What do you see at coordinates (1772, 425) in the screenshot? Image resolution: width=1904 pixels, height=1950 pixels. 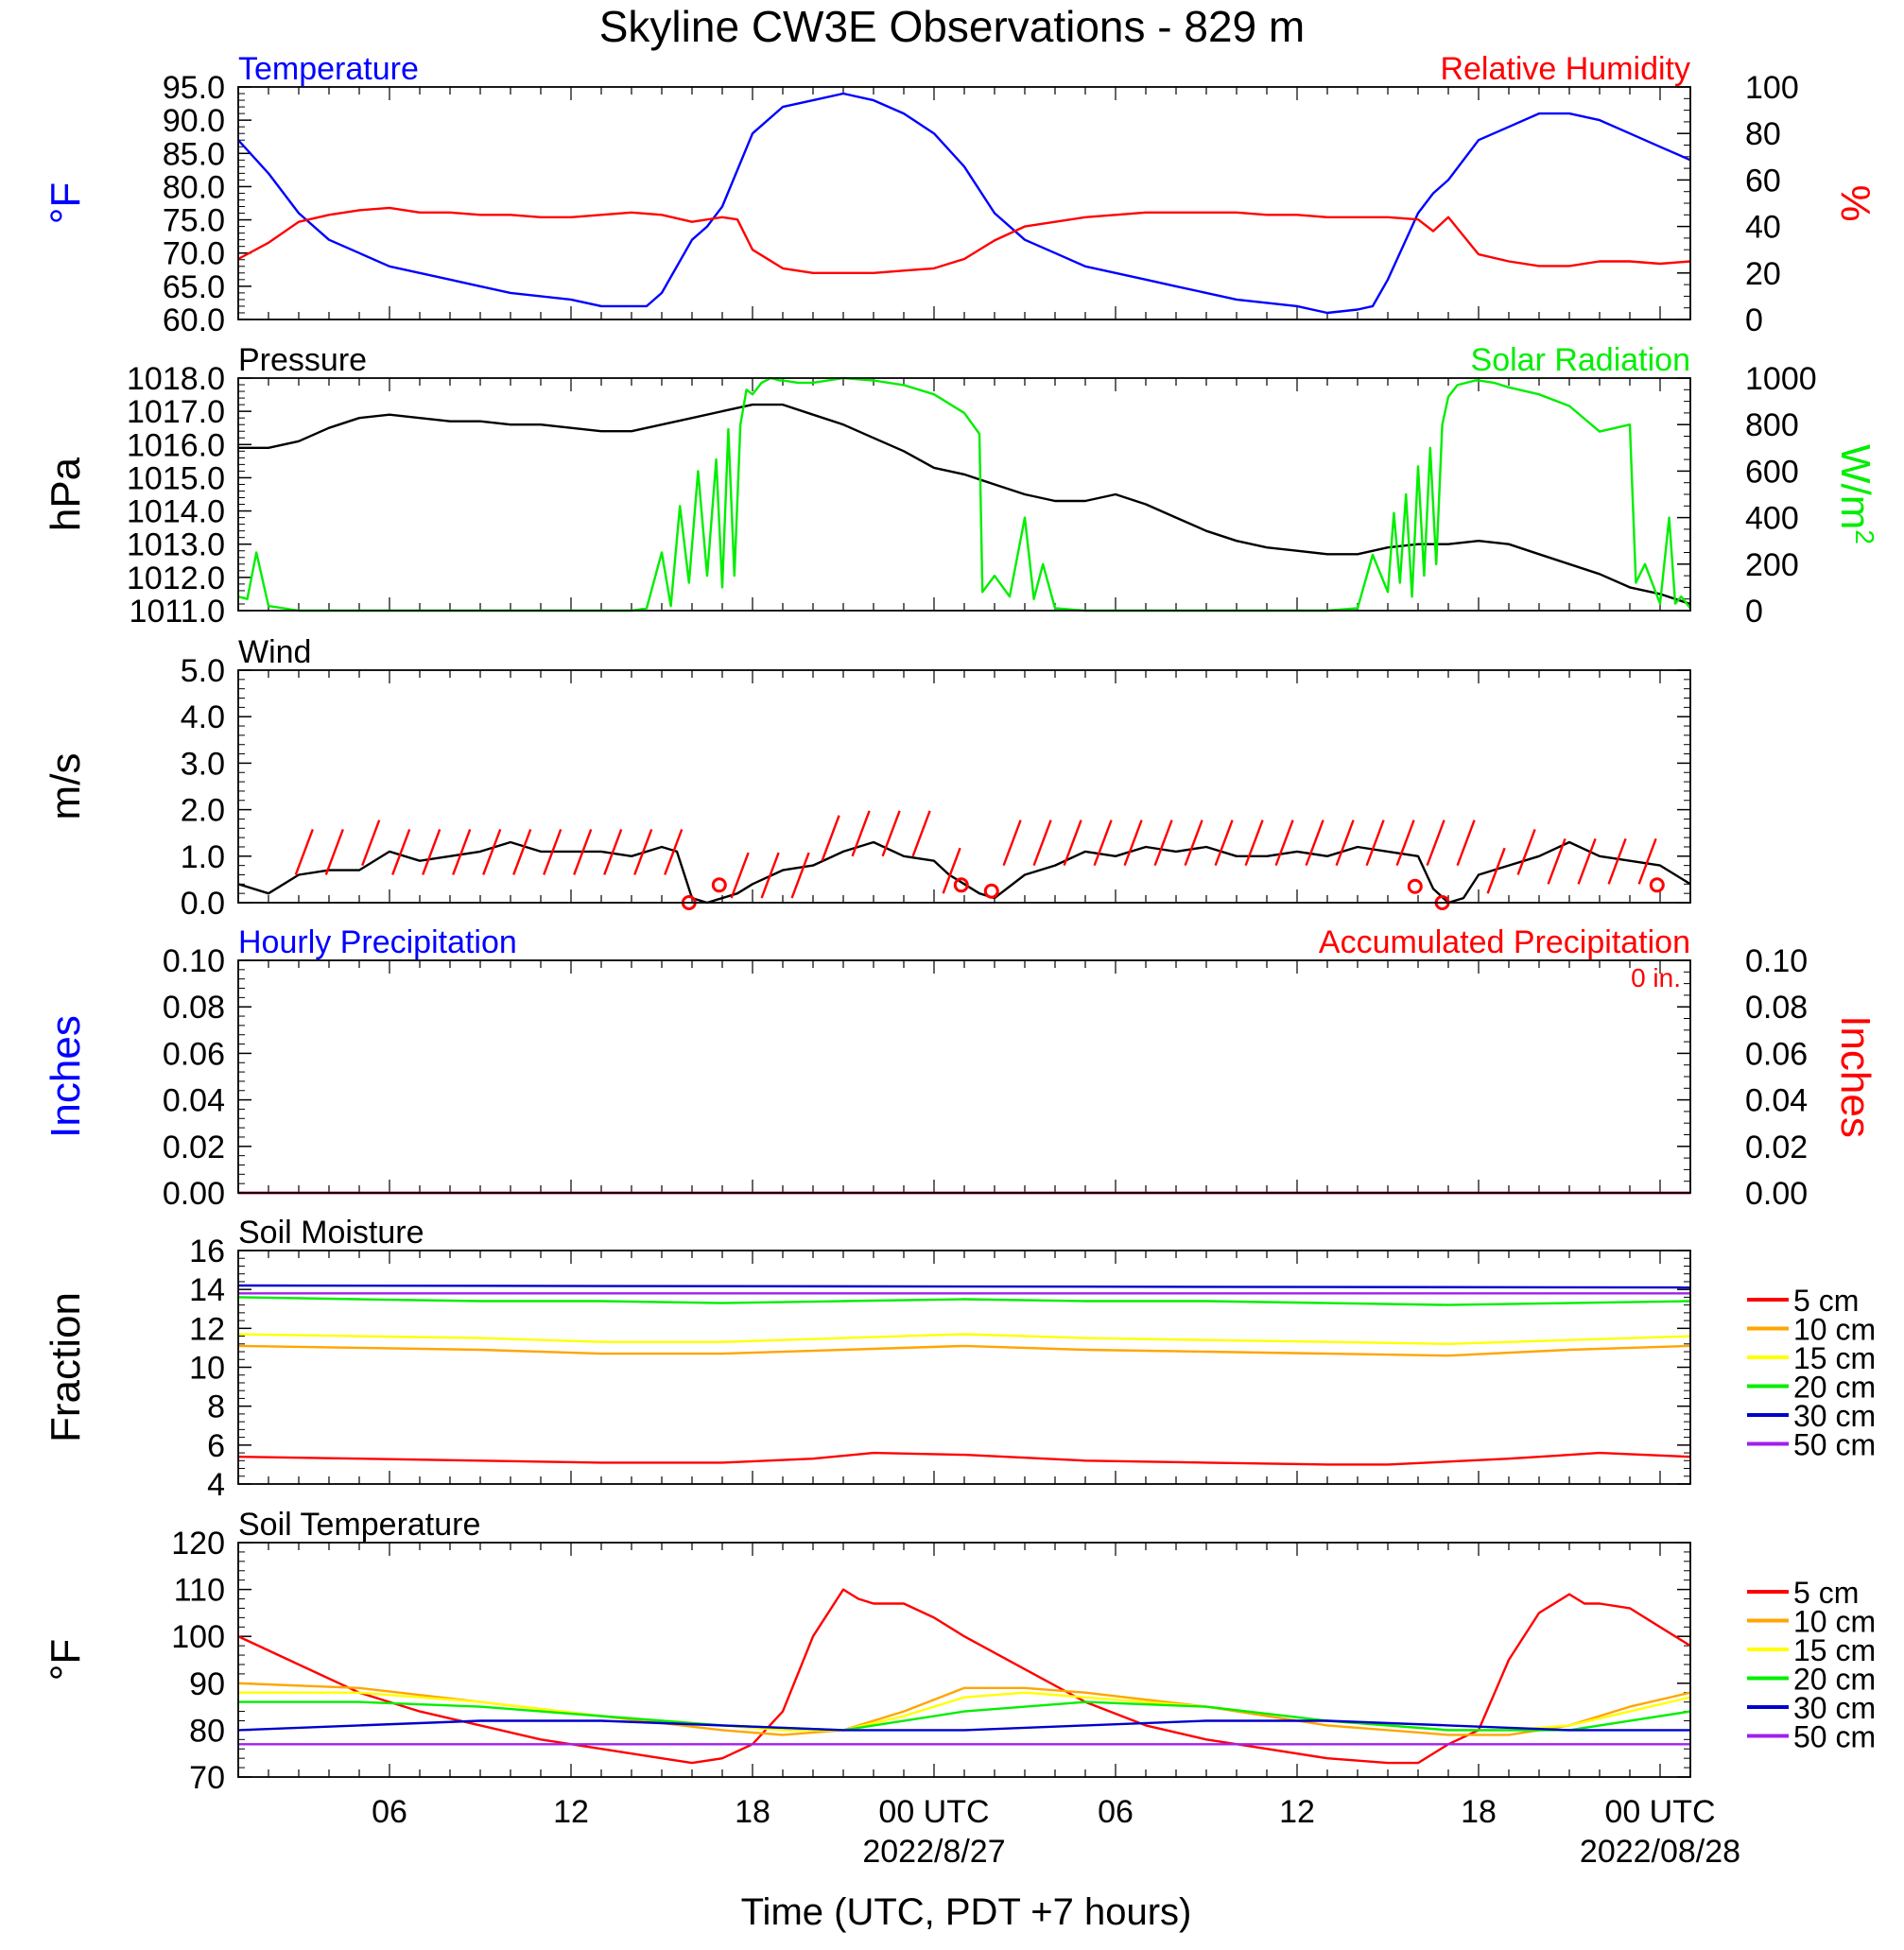 I see `y-tick-label-right: 800` at bounding box center [1772, 425].